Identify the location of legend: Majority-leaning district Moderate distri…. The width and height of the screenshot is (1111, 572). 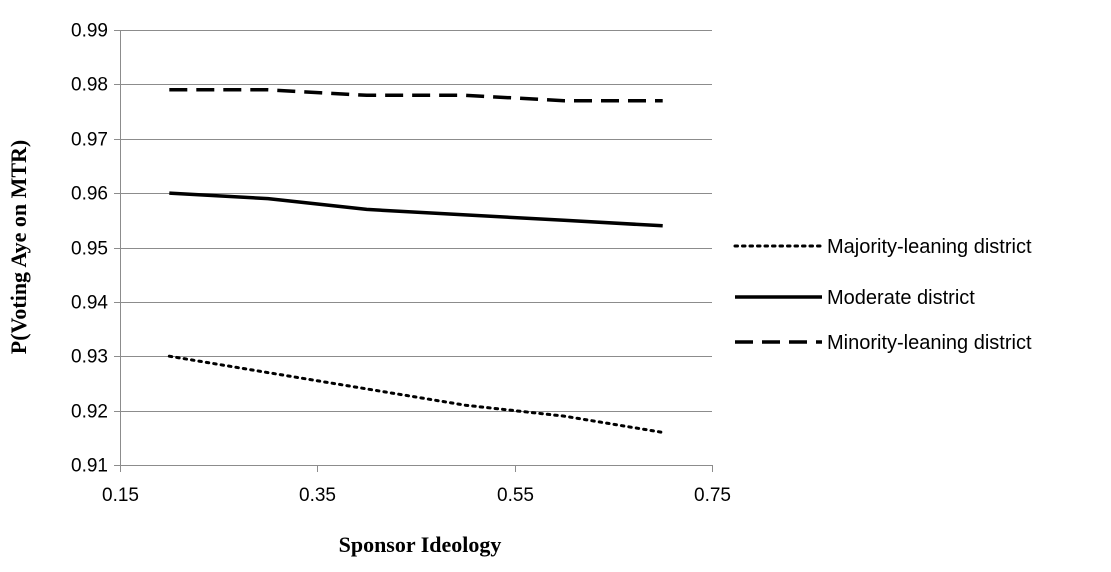
(882, 295).